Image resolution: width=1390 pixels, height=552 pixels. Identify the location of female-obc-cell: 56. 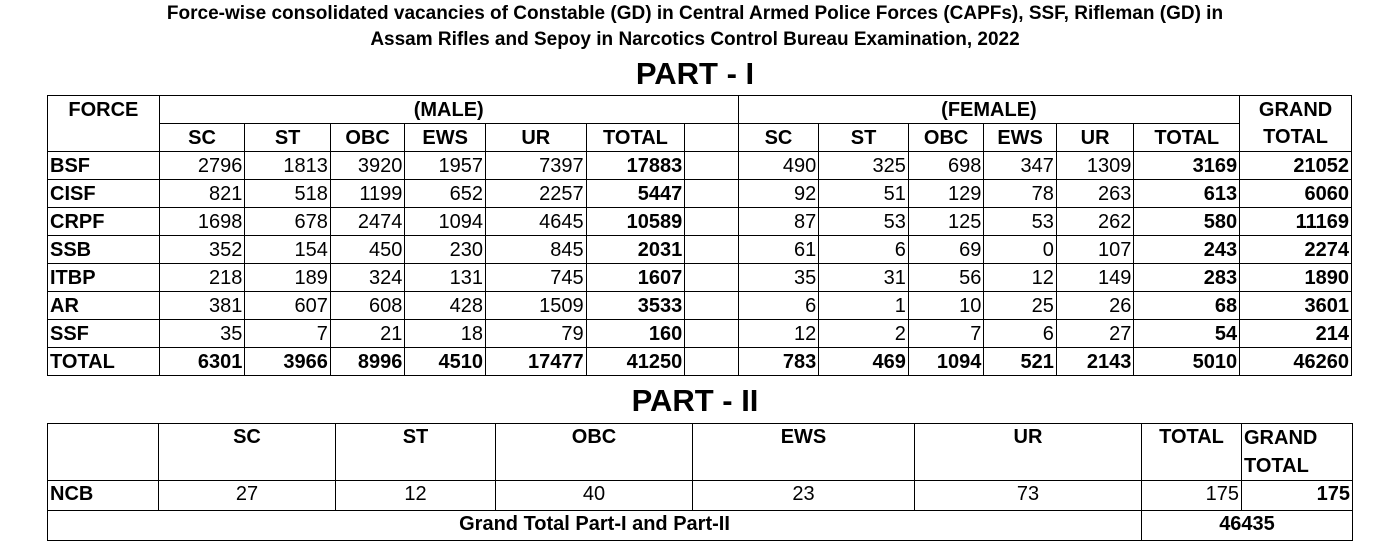
(946, 277).